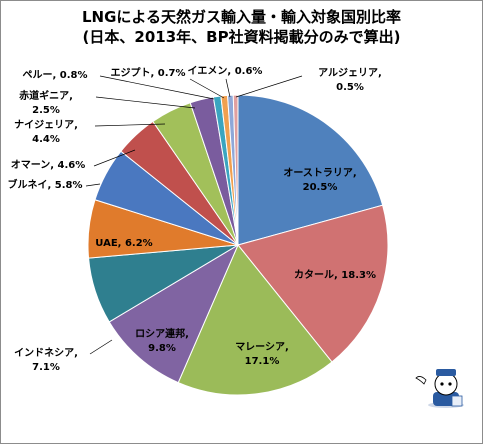 This screenshot has height=444, width=483. What do you see at coordinates (147, 72) in the screenshot?
I see `data-label-12: エジプト, 0.7%` at bounding box center [147, 72].